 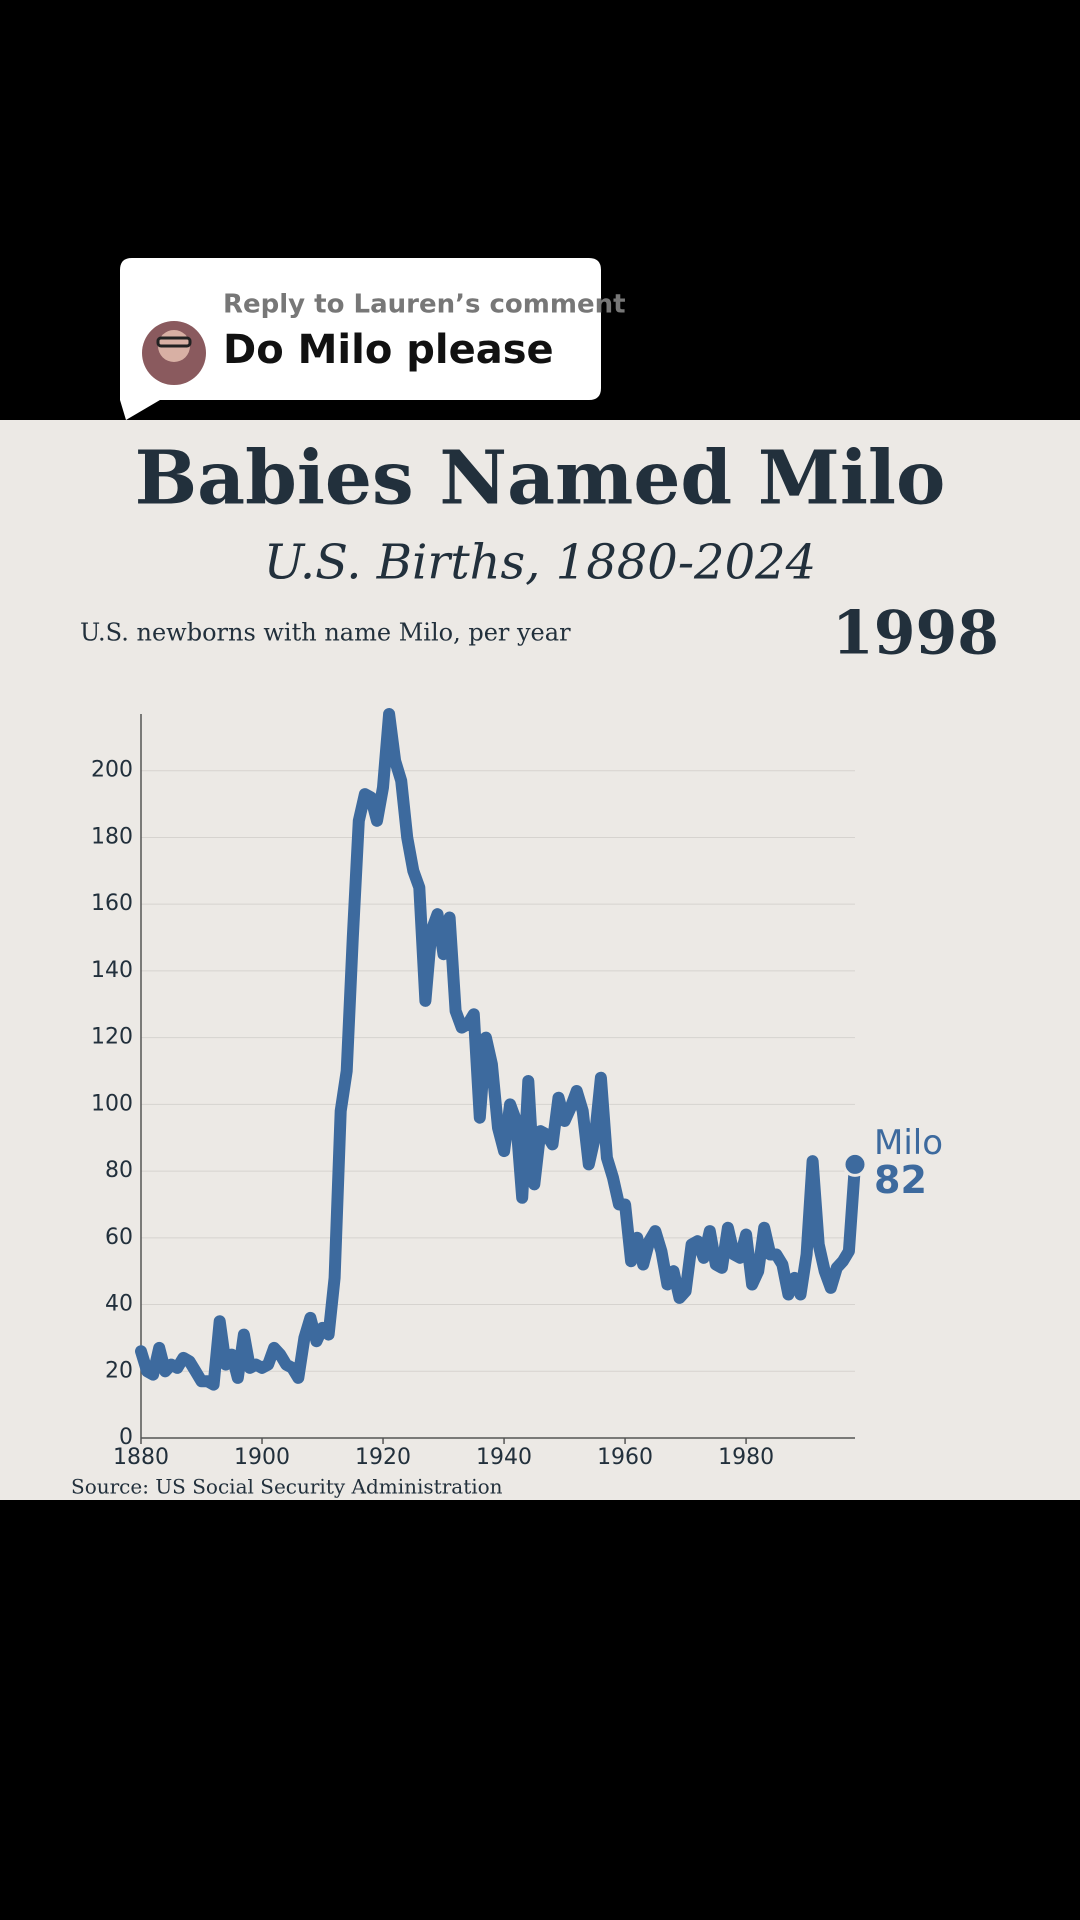 I want to click on x-tick-label: 1940, so click(x=504, y=1457).